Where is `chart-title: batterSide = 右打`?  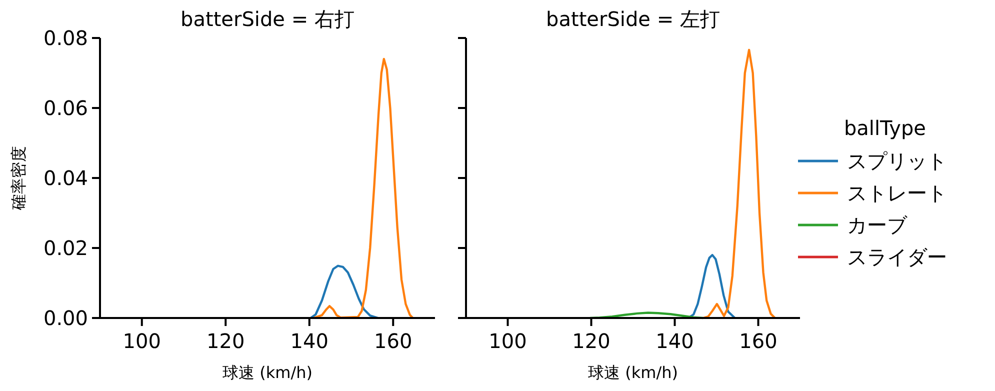 chart-title: batterSide = 右打 is located at coordinates (267, 19).